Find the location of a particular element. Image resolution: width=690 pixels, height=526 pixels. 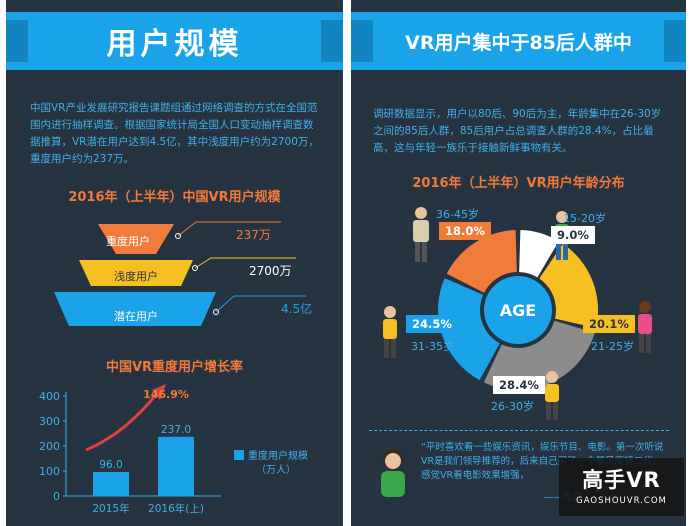

watermark-url: GAOSHOUVR.COM is located at coordinates (621, 501).